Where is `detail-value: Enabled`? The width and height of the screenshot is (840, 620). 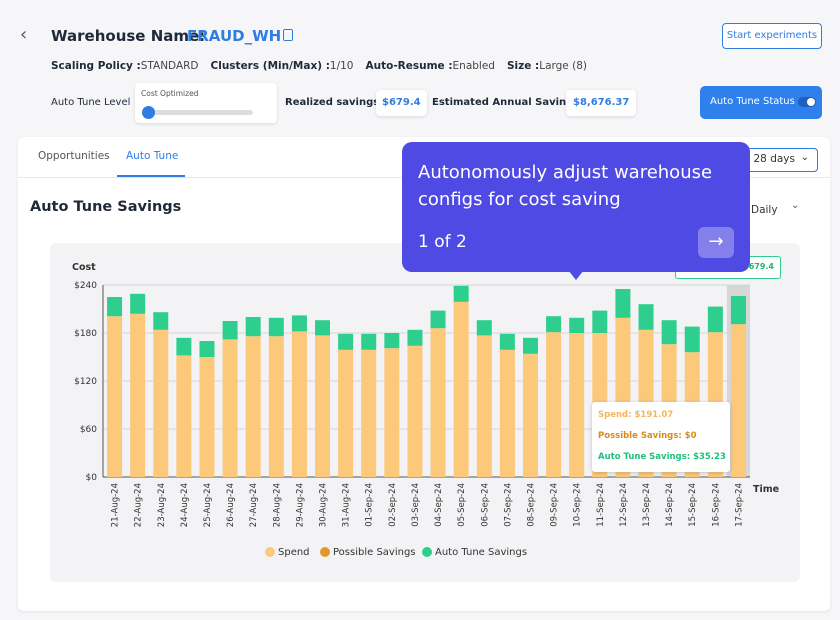
detail-value: Enabled is located at coordinates (473, 66).